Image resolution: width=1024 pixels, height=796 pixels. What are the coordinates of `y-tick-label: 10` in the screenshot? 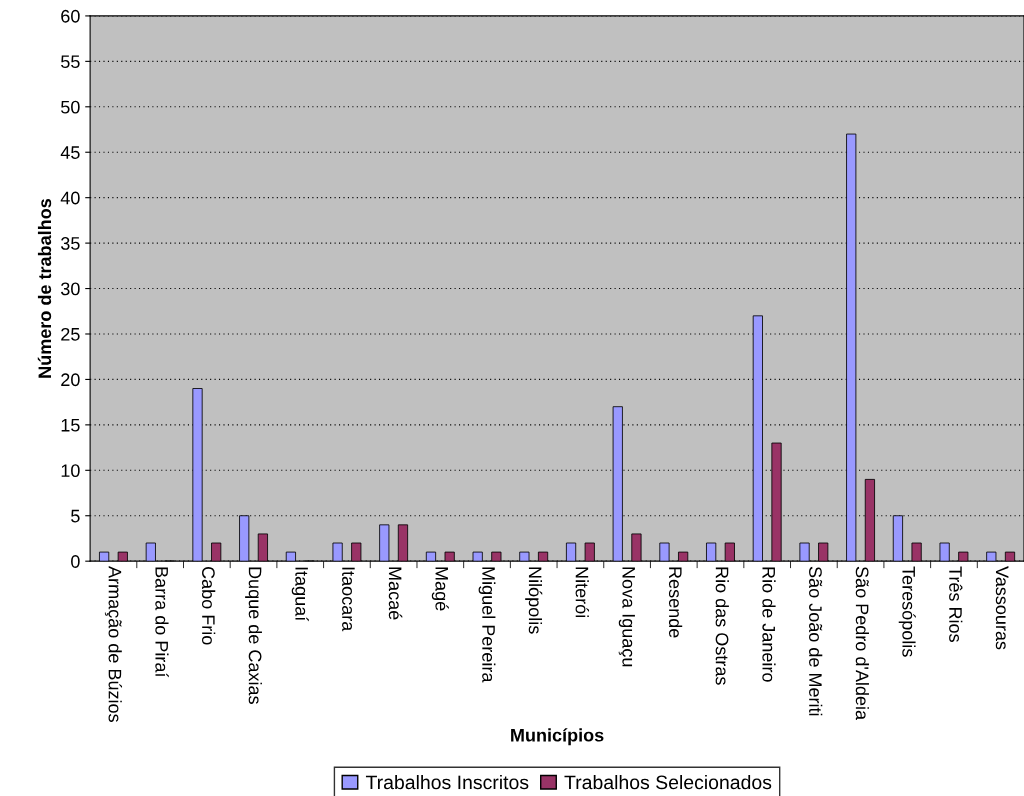 It's located at (70, 471).